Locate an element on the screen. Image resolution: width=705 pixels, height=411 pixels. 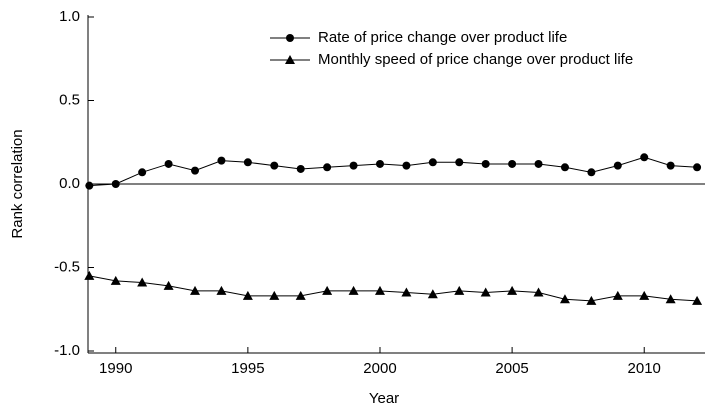
x-tick-label: 2005 is located at coordinates (511, 368).